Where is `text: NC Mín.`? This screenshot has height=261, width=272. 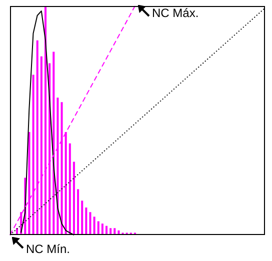 text: NC Mín. is located at coordinates (48, 249).